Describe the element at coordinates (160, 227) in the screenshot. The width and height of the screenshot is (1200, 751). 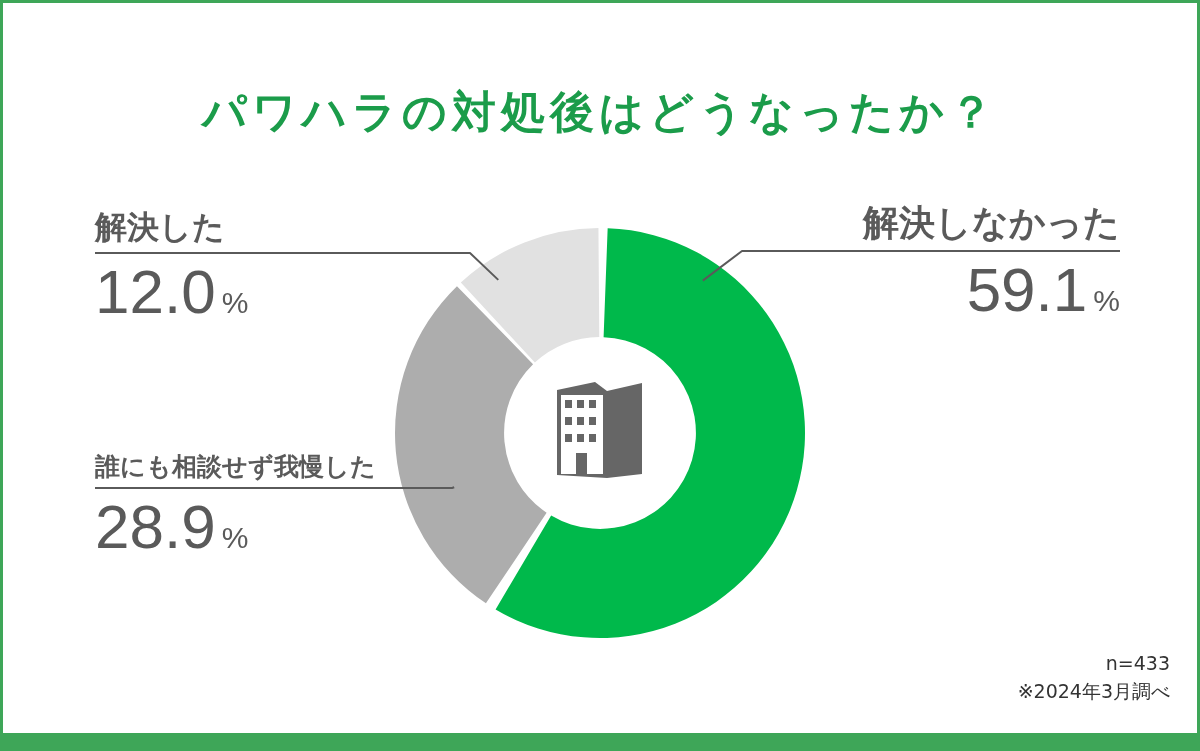
I see `slice-label: 解決した` at that location.